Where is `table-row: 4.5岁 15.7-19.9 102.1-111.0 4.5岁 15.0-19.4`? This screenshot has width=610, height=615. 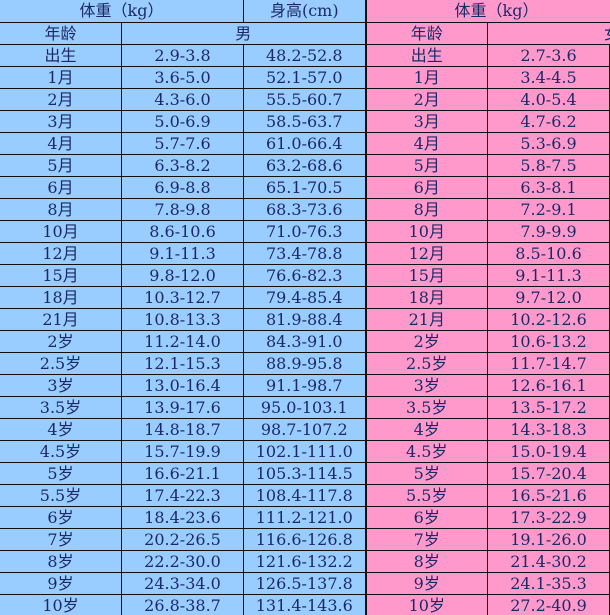 table-row: 4.5岁 15.7-19.9 102.1-111.0 4.5岁 15.0-19.4 is located at coordinates (305, 451).